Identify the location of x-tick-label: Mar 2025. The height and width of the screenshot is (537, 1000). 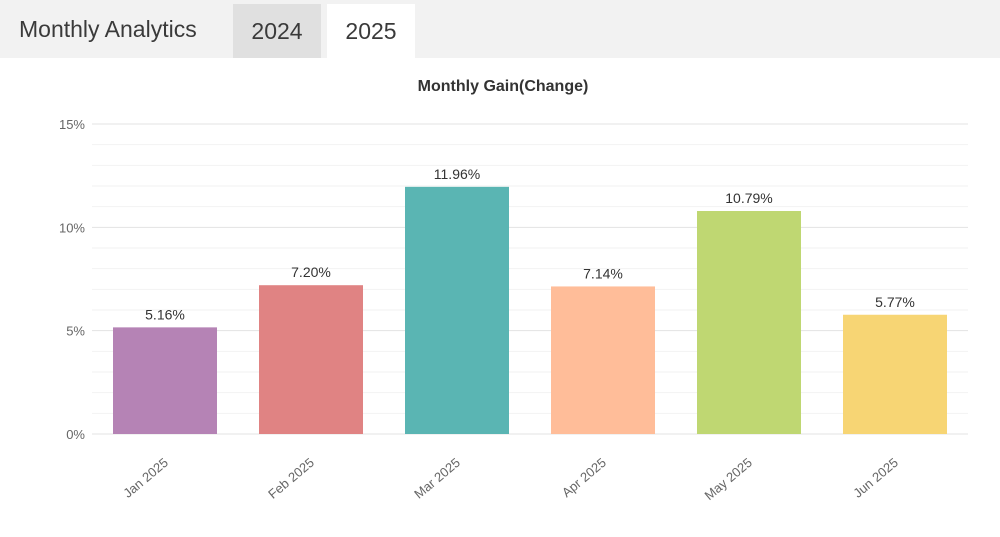
(437, 478).